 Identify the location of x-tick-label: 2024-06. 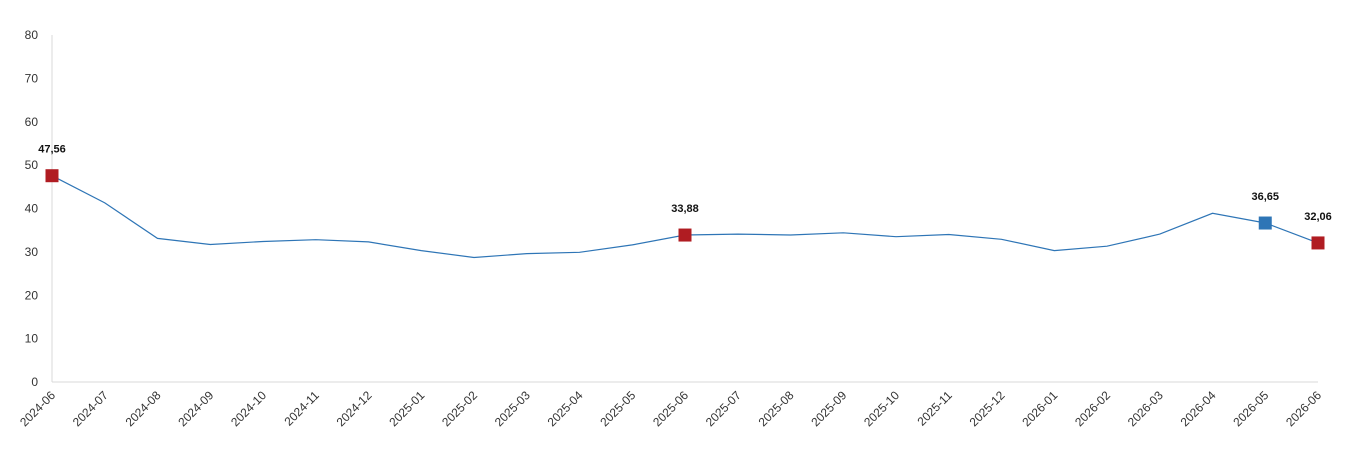
(37, 408).